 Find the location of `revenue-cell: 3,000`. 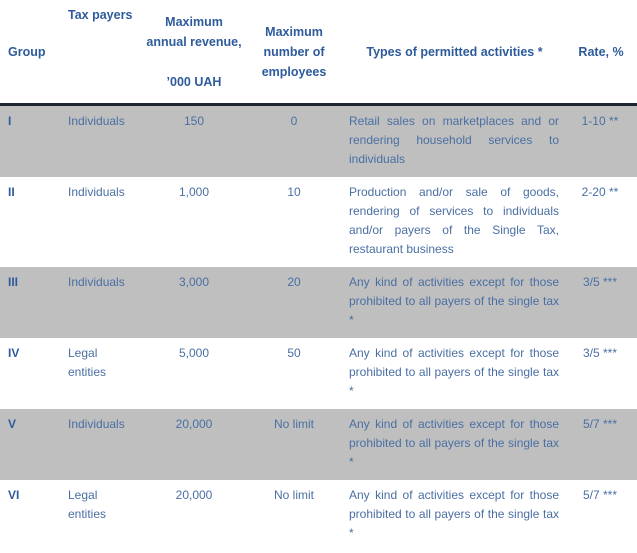

revenue-cell: 3,000 is located at coordinates (194, 282).